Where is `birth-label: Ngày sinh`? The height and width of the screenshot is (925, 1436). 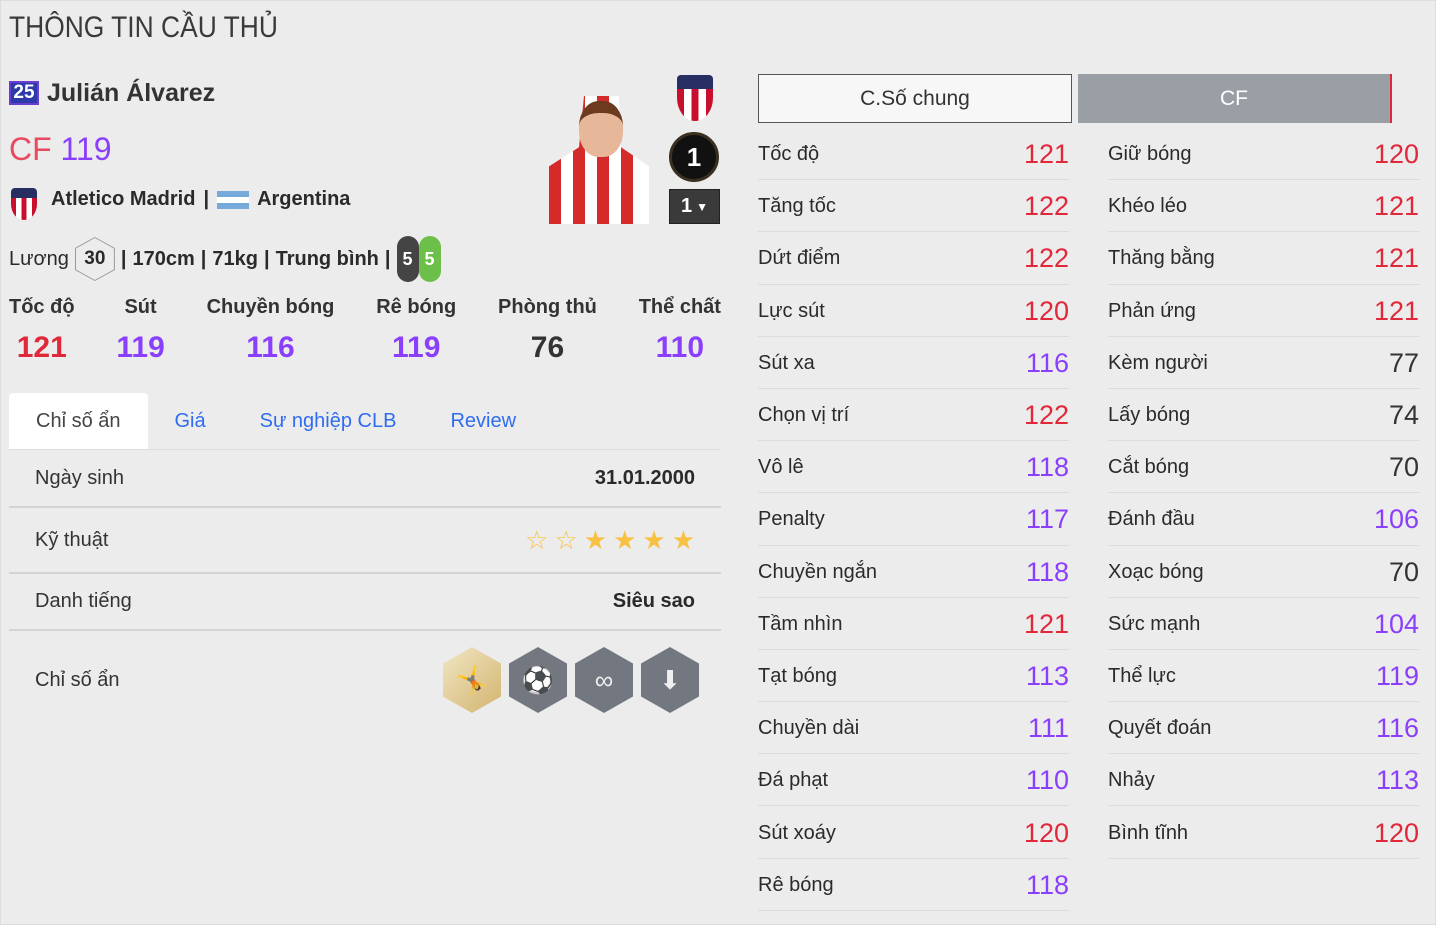
birth-label: Ngày sinh is located at coordinates (79, 477).